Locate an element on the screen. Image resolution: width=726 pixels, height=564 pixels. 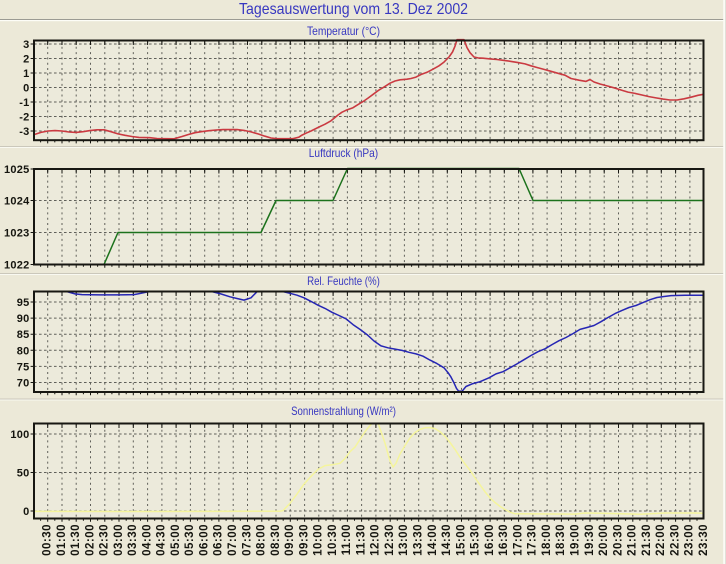
svg-text: 22:30 is located at coordinates (675, 540).